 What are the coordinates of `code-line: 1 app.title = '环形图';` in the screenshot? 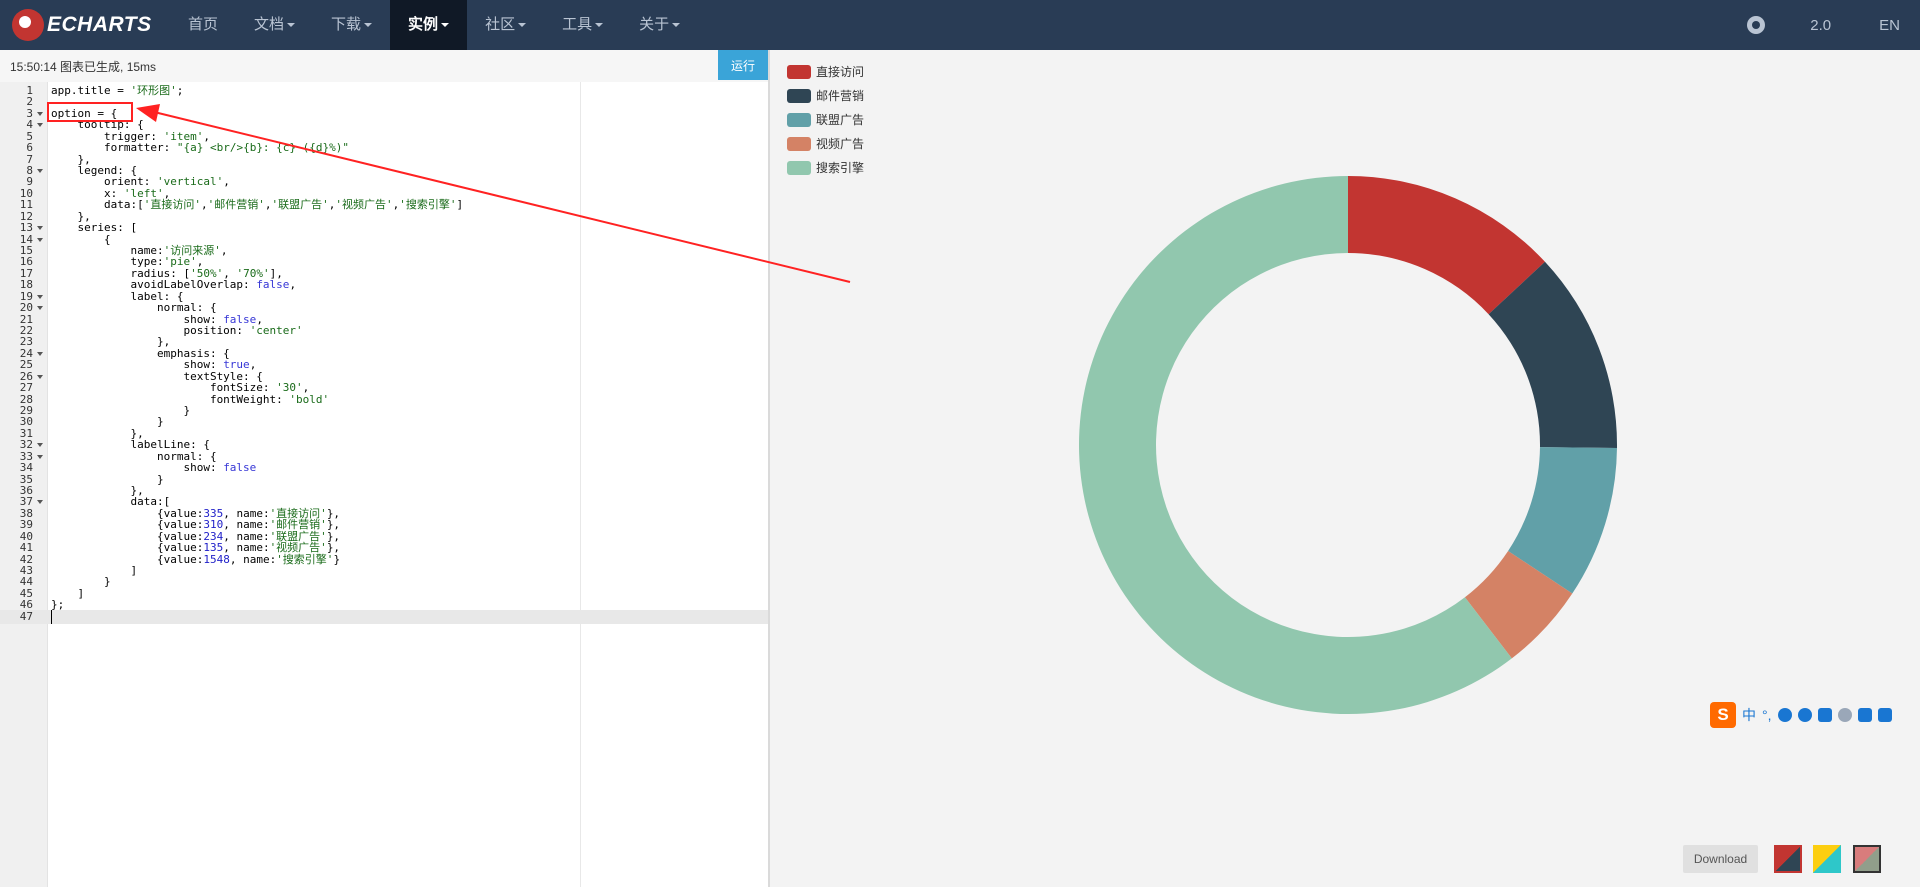 It's located at (384, 91).